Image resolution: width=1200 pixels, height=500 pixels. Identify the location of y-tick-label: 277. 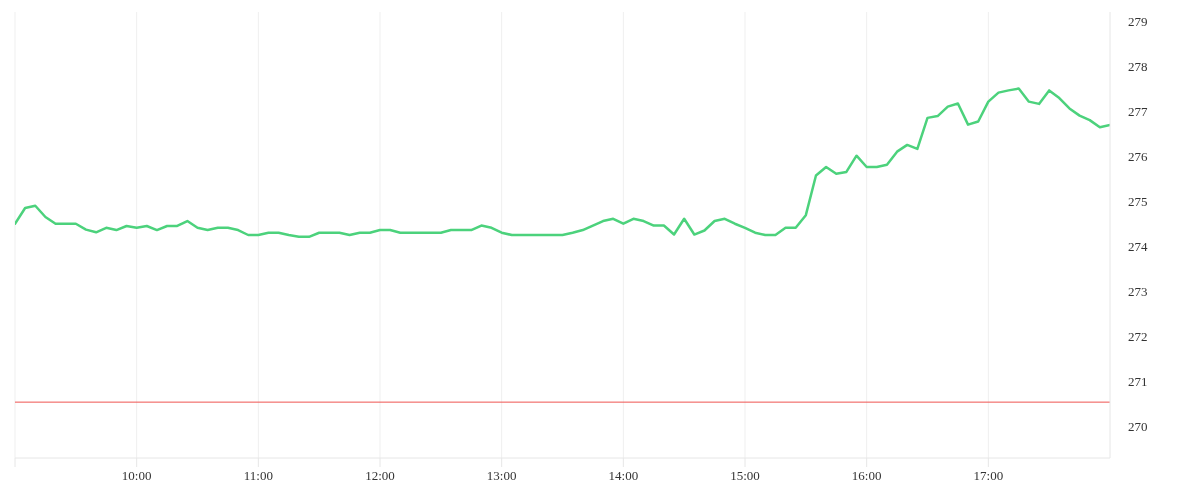
(1138, 111).